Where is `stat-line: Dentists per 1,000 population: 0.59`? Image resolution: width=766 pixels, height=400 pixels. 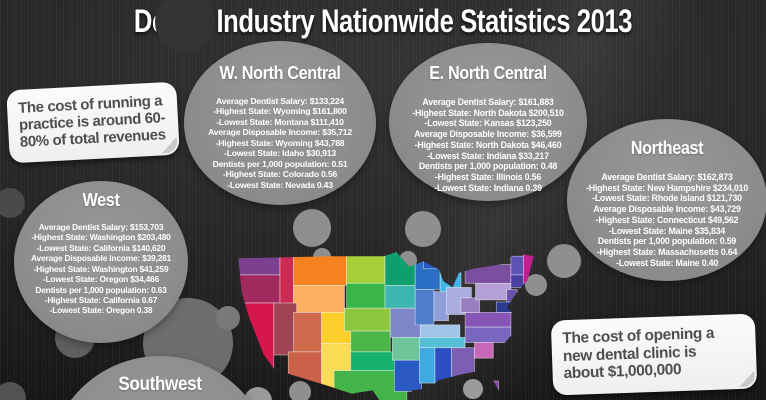 stat-line: Dentists per 1,000 population: 0.59 is located at coordinates (667, 241).